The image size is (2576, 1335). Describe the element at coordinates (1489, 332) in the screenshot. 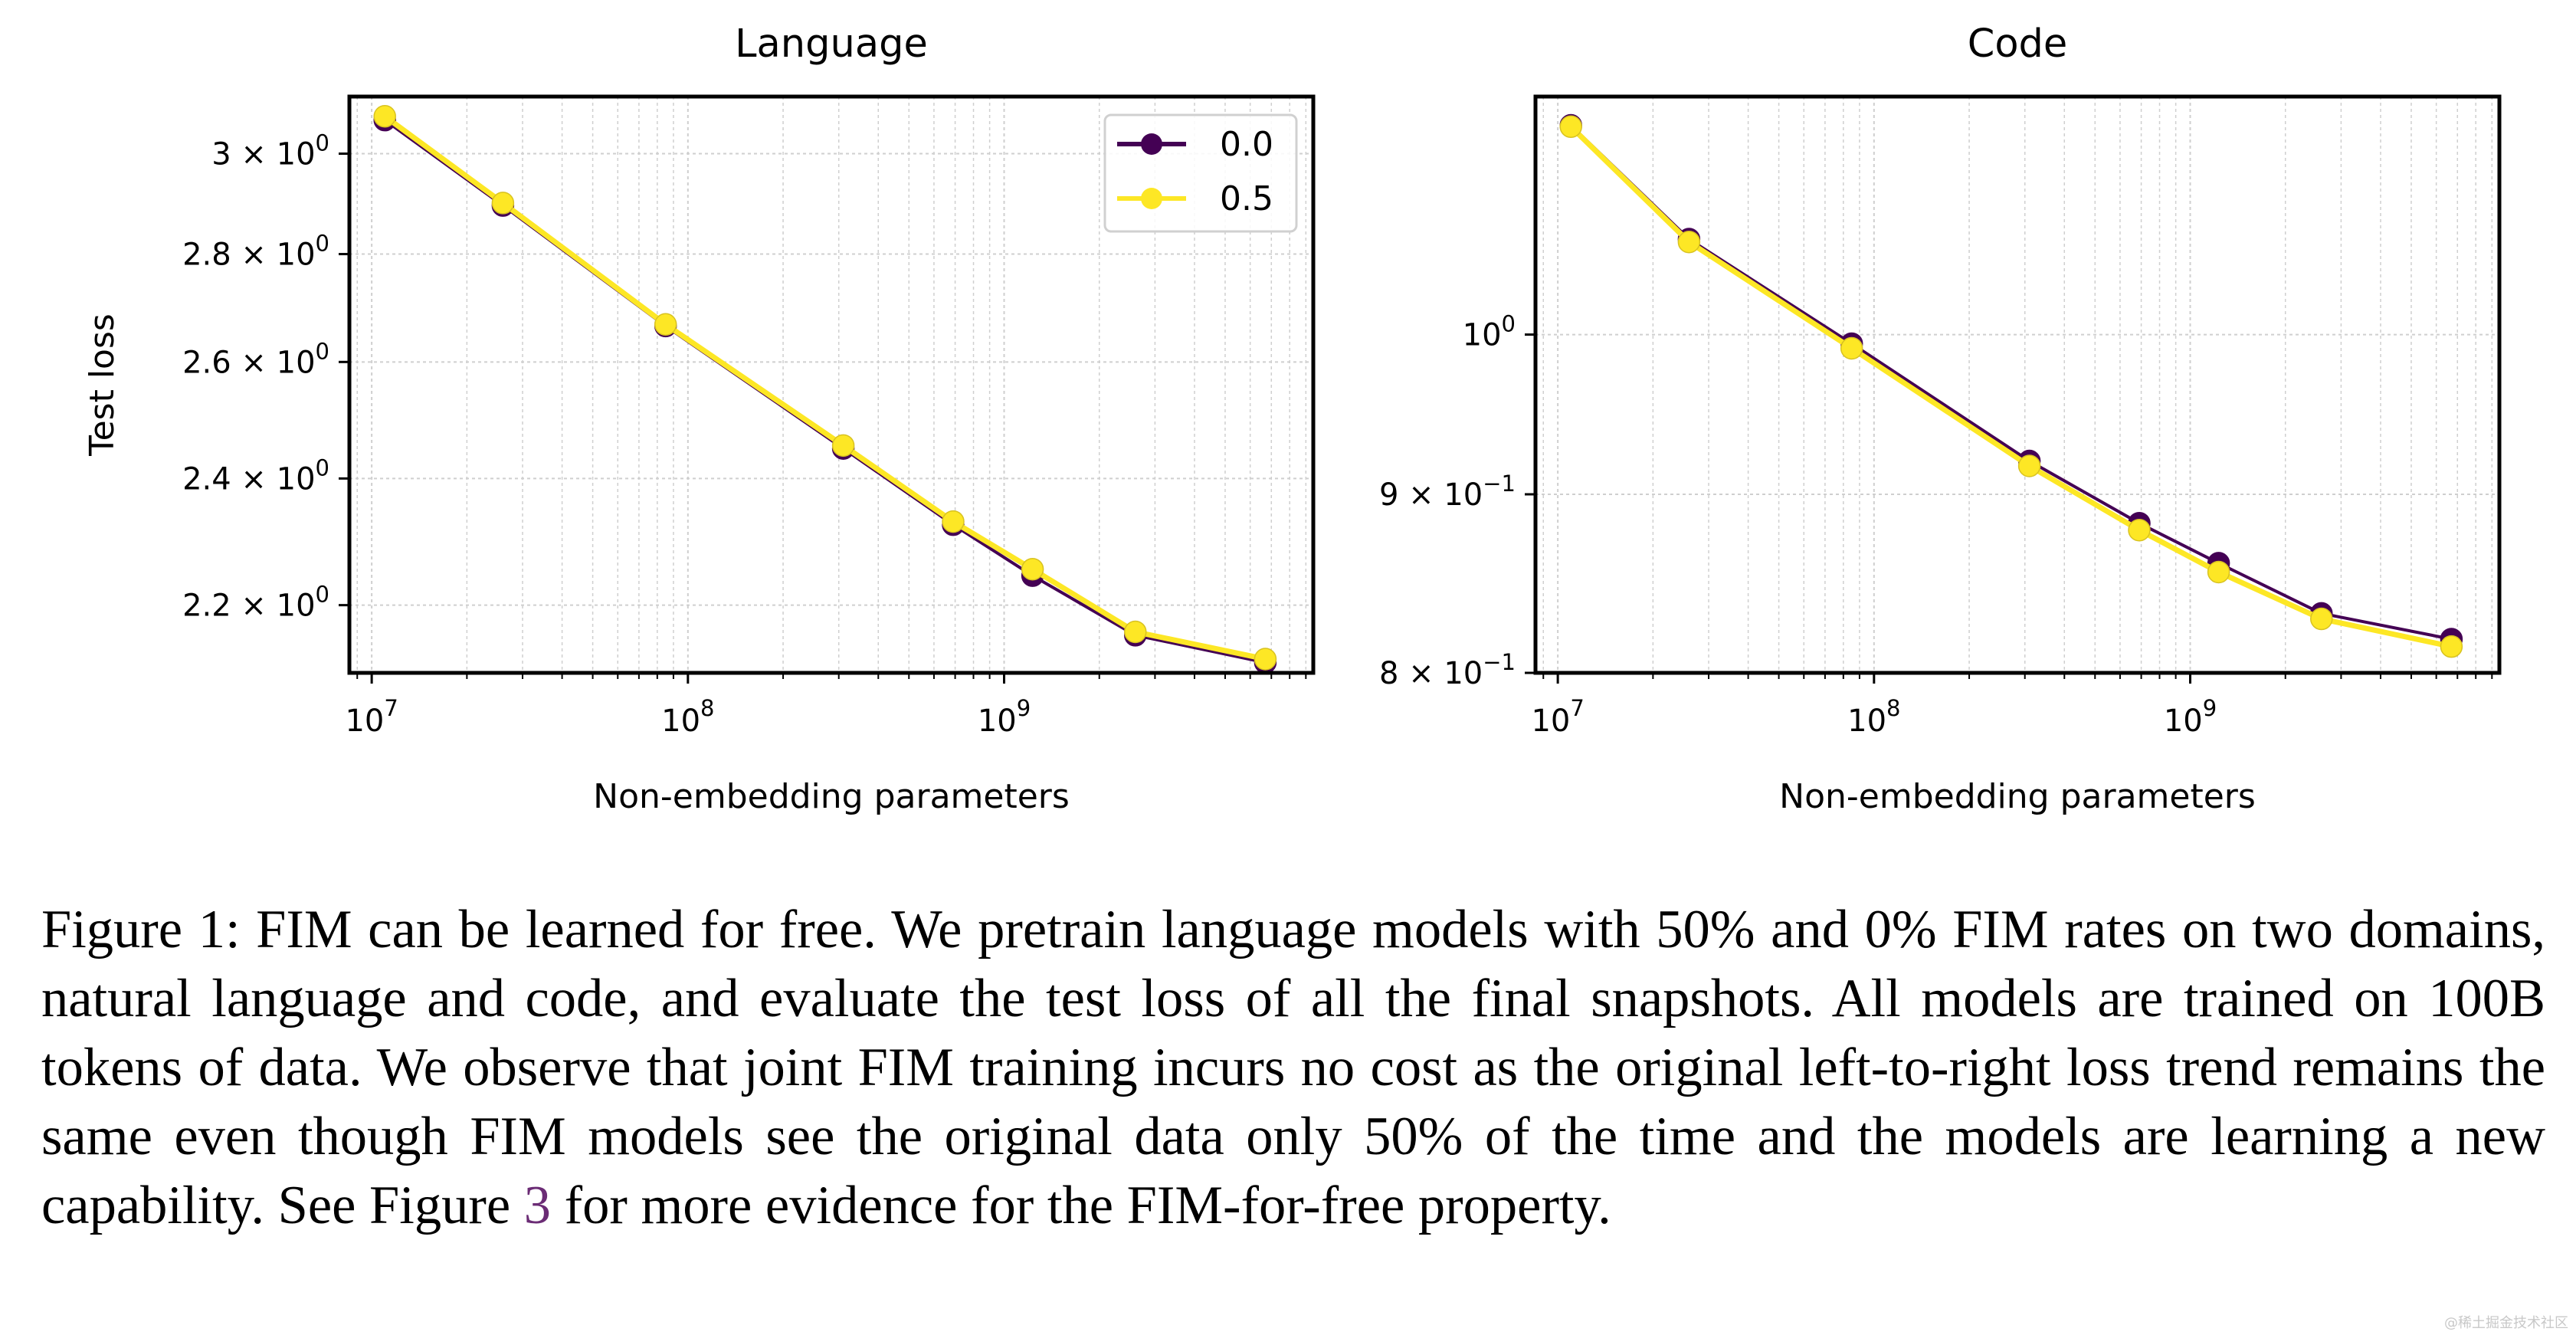

I see `y-tick-label: 100` at that location.